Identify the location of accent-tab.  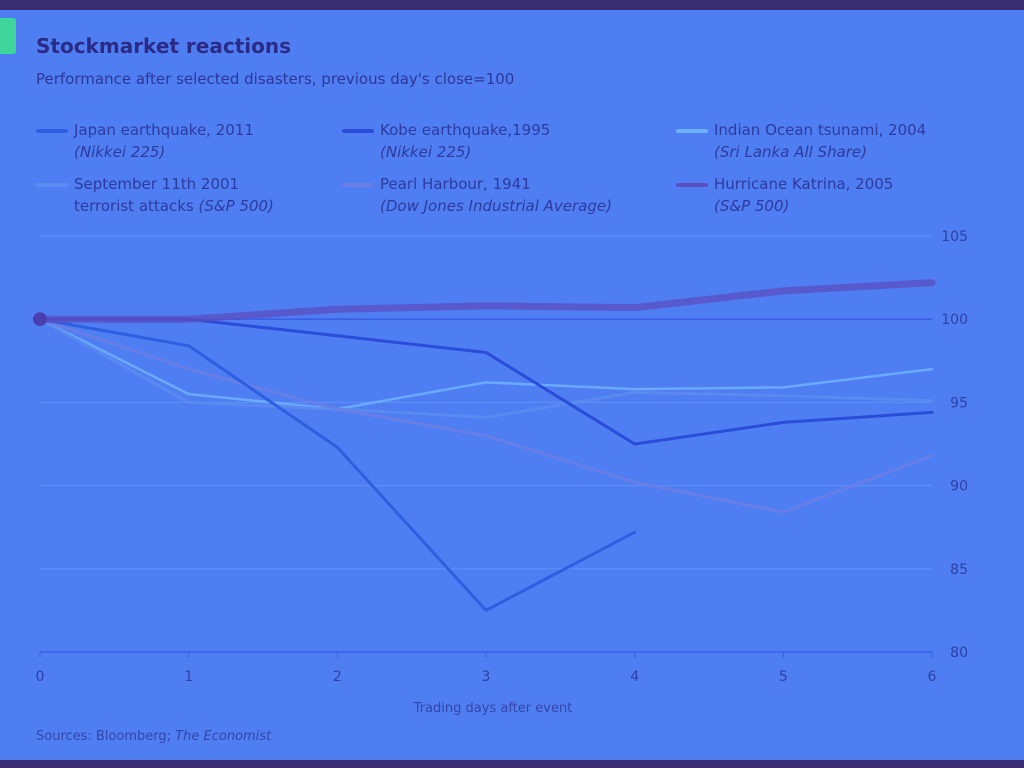
(8, 36).